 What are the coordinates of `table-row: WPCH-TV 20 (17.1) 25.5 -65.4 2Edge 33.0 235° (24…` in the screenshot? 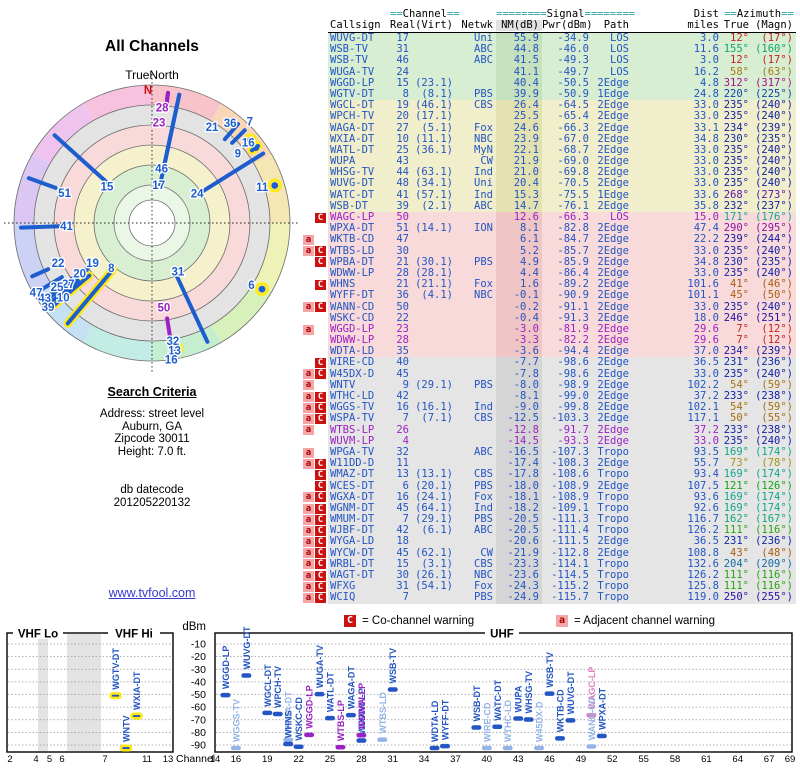 It's located at (548, 117).